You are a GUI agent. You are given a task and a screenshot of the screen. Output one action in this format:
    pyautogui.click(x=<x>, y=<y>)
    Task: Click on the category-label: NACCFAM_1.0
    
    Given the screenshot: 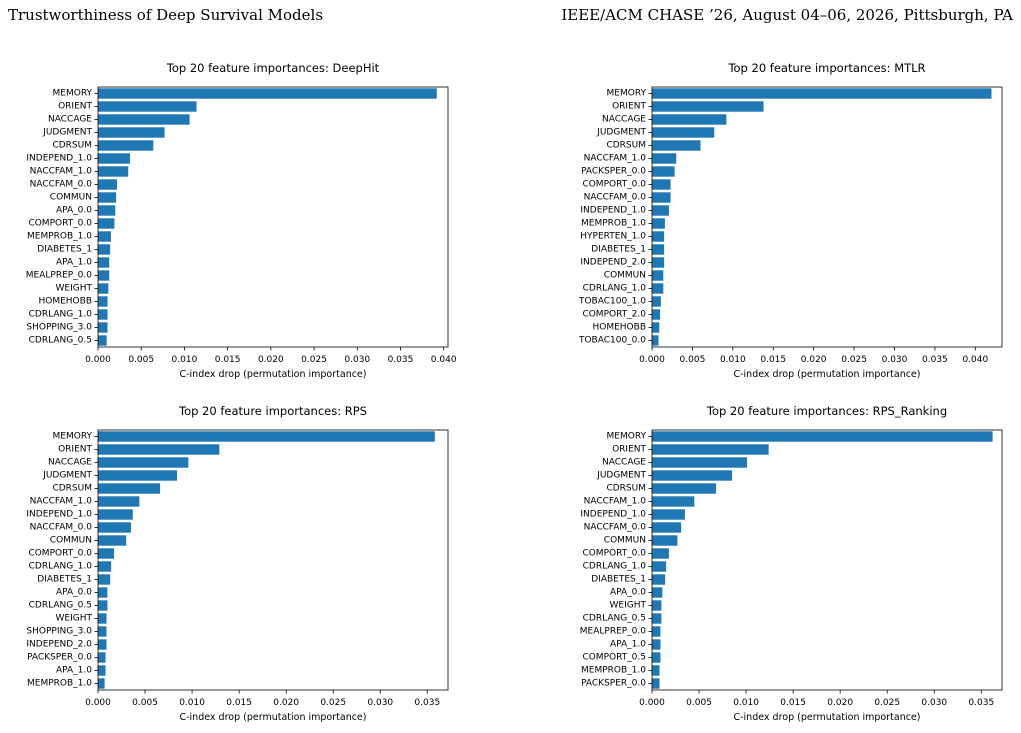 What is the action you would take?
    pyautogui.click(x=615, y=502)
    